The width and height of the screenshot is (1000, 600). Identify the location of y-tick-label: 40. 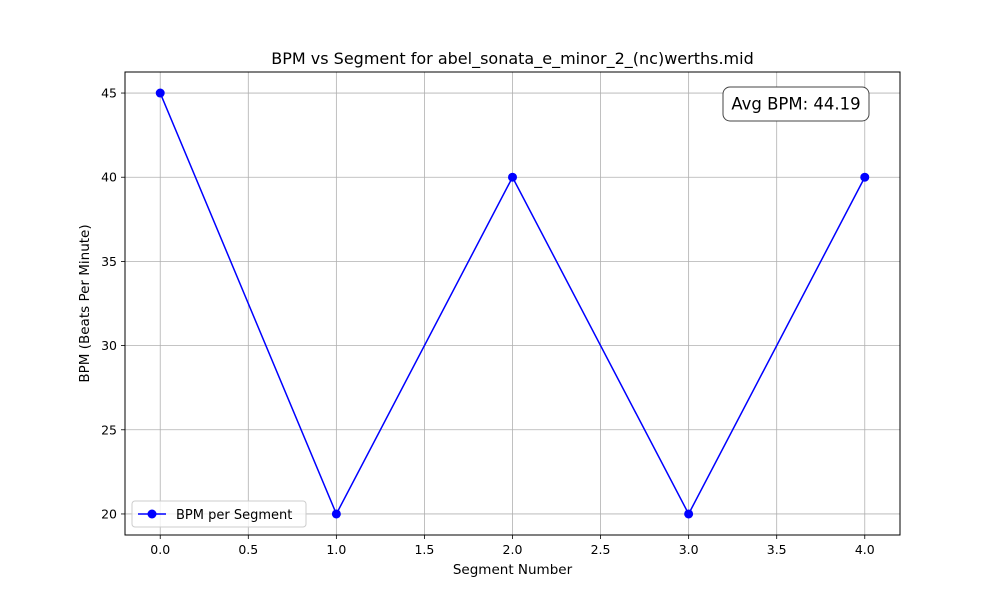
(109, 177).